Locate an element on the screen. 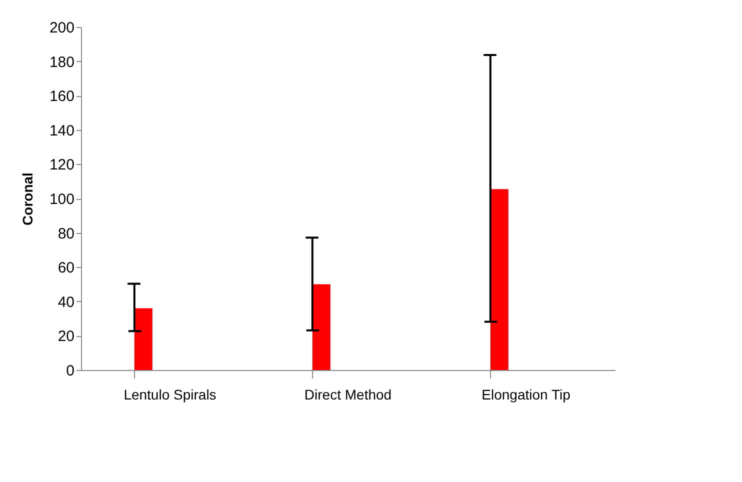 The height and width of the screenshot is (482, 742). y-tick-label: 80 is located at coordinates (66, 233).